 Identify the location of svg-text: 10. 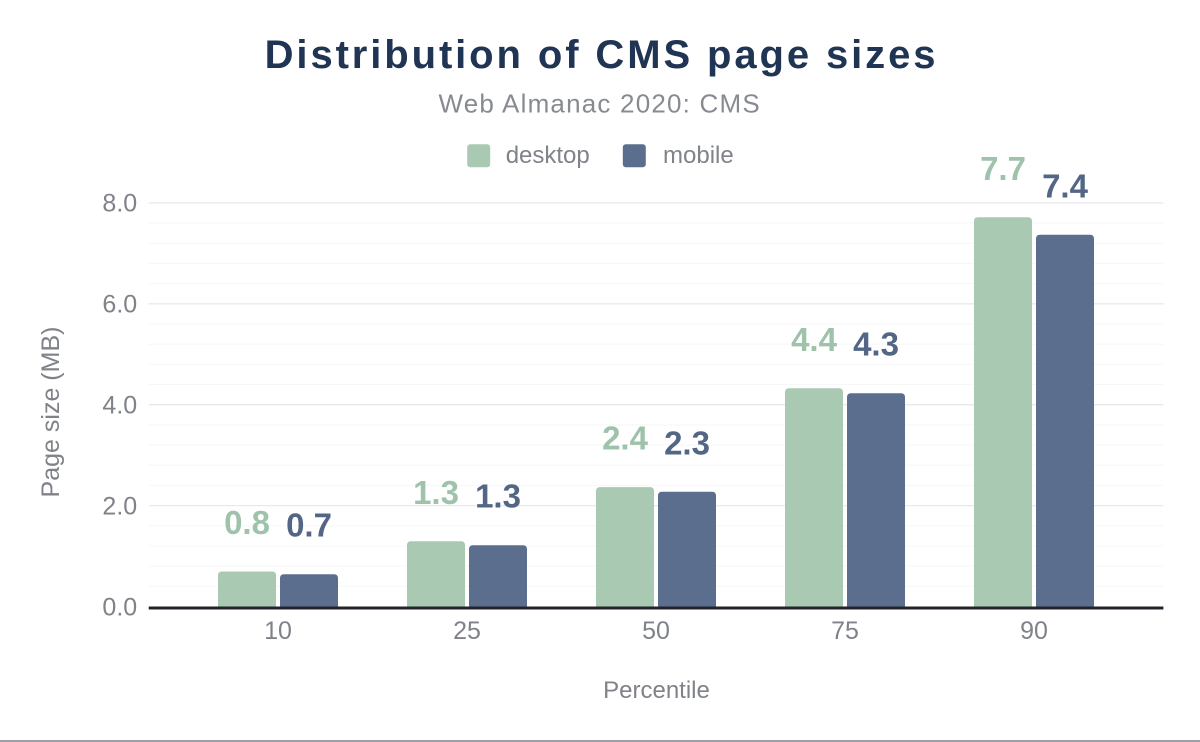
(278, 631).